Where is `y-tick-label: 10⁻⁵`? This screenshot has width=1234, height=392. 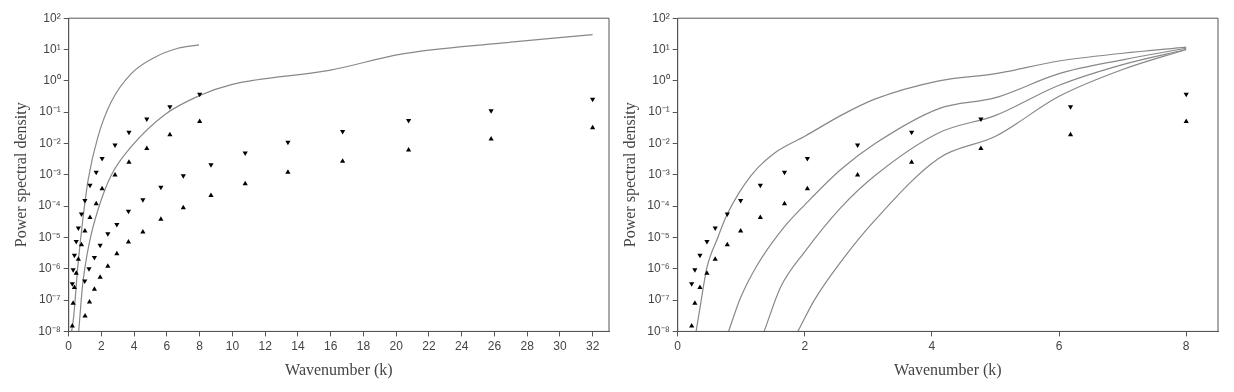 y-tick-label: 10⁻⁵ is located at coordinates (49, 236).